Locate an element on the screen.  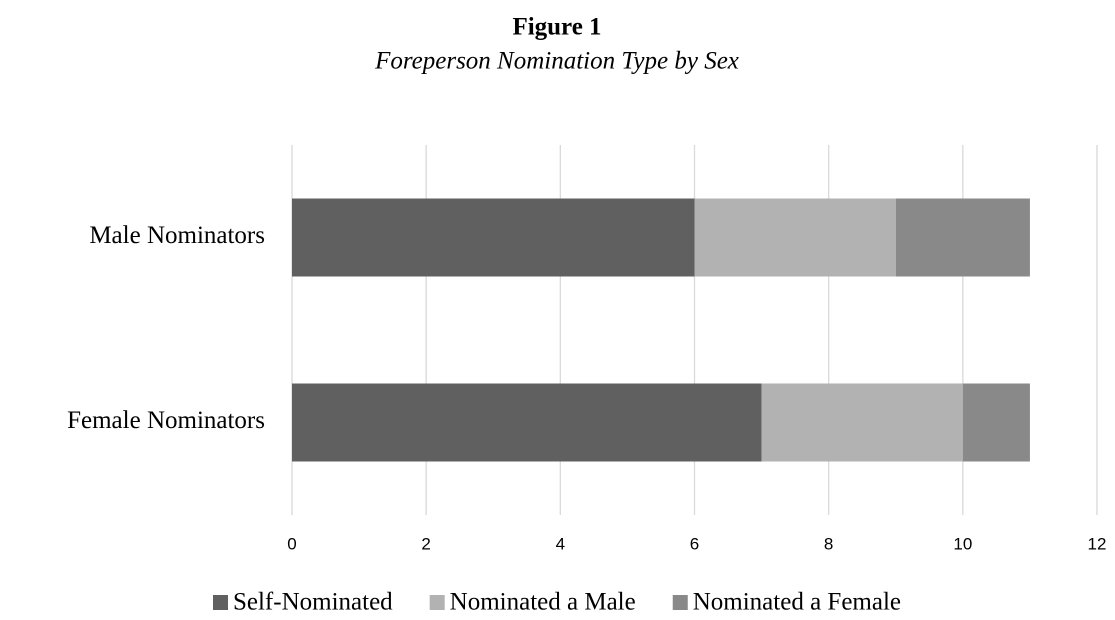
x-tick-label: 0 is located at coordinates (291, 543).